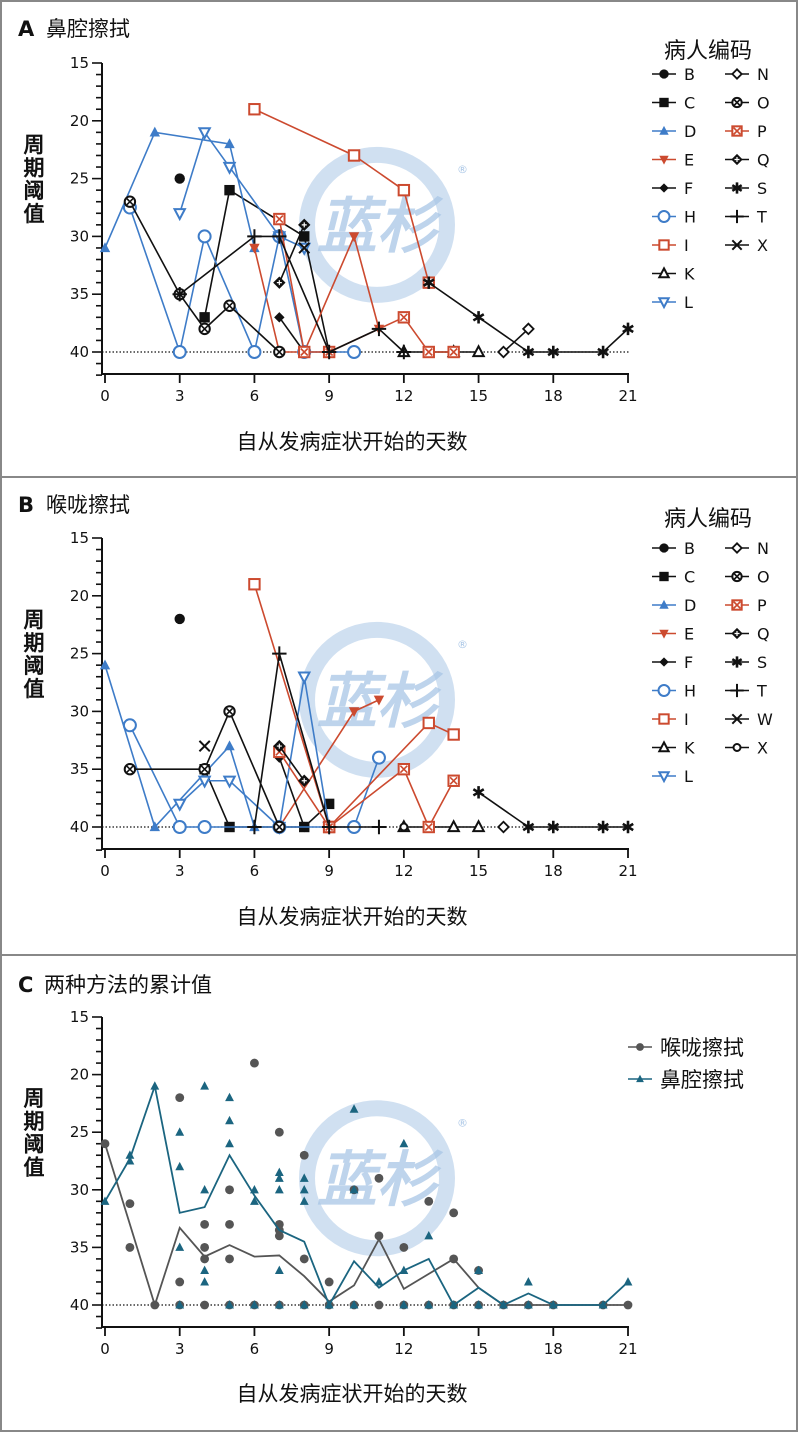 This screenshot has width=800, height=1432. What do you see at coordinates (180, 871) in the screenshot?
I see `x-tick-label: 3` at bounding box center [180, 871].